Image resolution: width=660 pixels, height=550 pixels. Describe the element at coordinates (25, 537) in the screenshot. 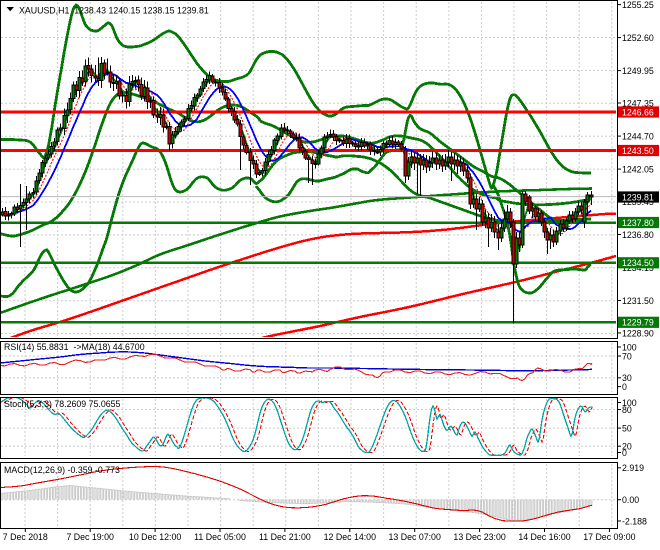

I see `svg-text: 7 Dec 2018` at that location.